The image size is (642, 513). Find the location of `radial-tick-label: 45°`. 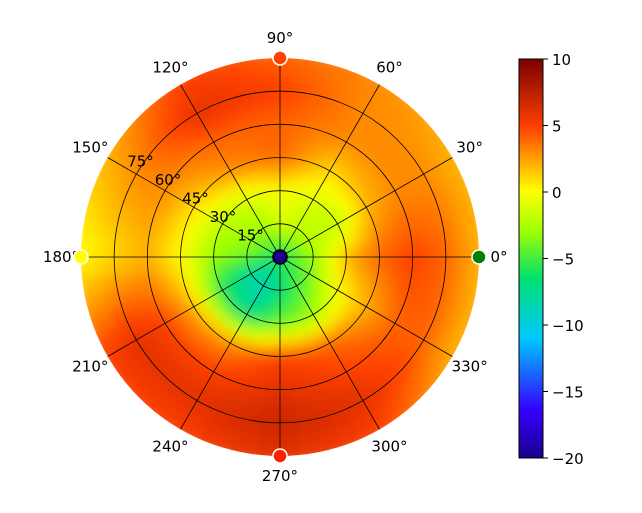

radial-tick-label: 45° is located at coordinates (195, 198).